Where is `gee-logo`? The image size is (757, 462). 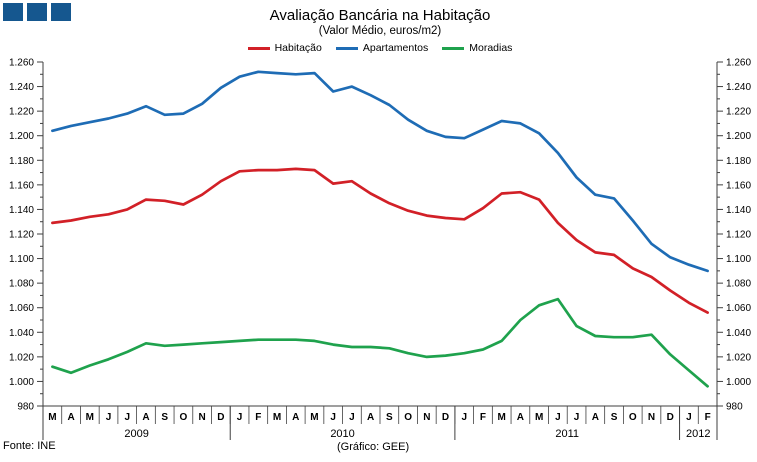
gee-logo is located at coordinates (37, 12).